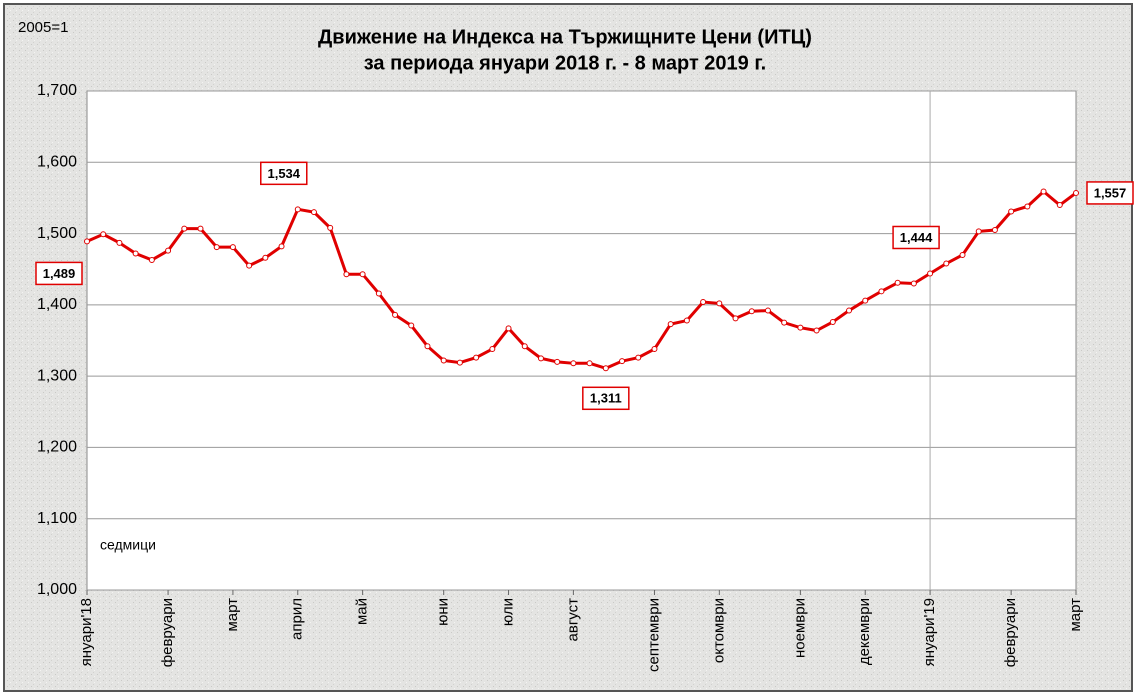 This screenshot has width=1137, height=696. What do you see at coordinates (43, 27) in the screenshot?
I see `base-note: 2005=1` at bounding box center [43, 27].